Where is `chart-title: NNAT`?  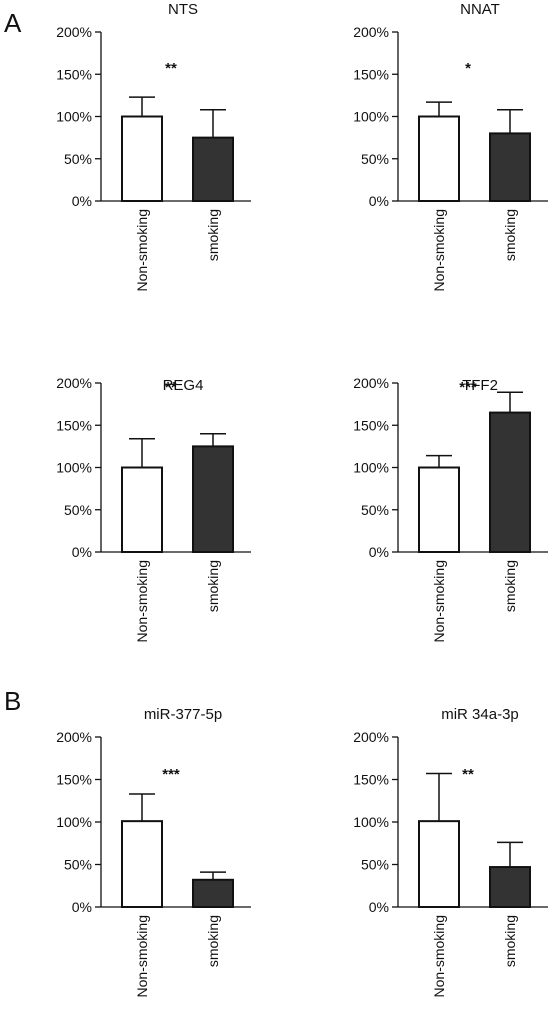
chart-title: NNAT is located at coordinates (480, 9).